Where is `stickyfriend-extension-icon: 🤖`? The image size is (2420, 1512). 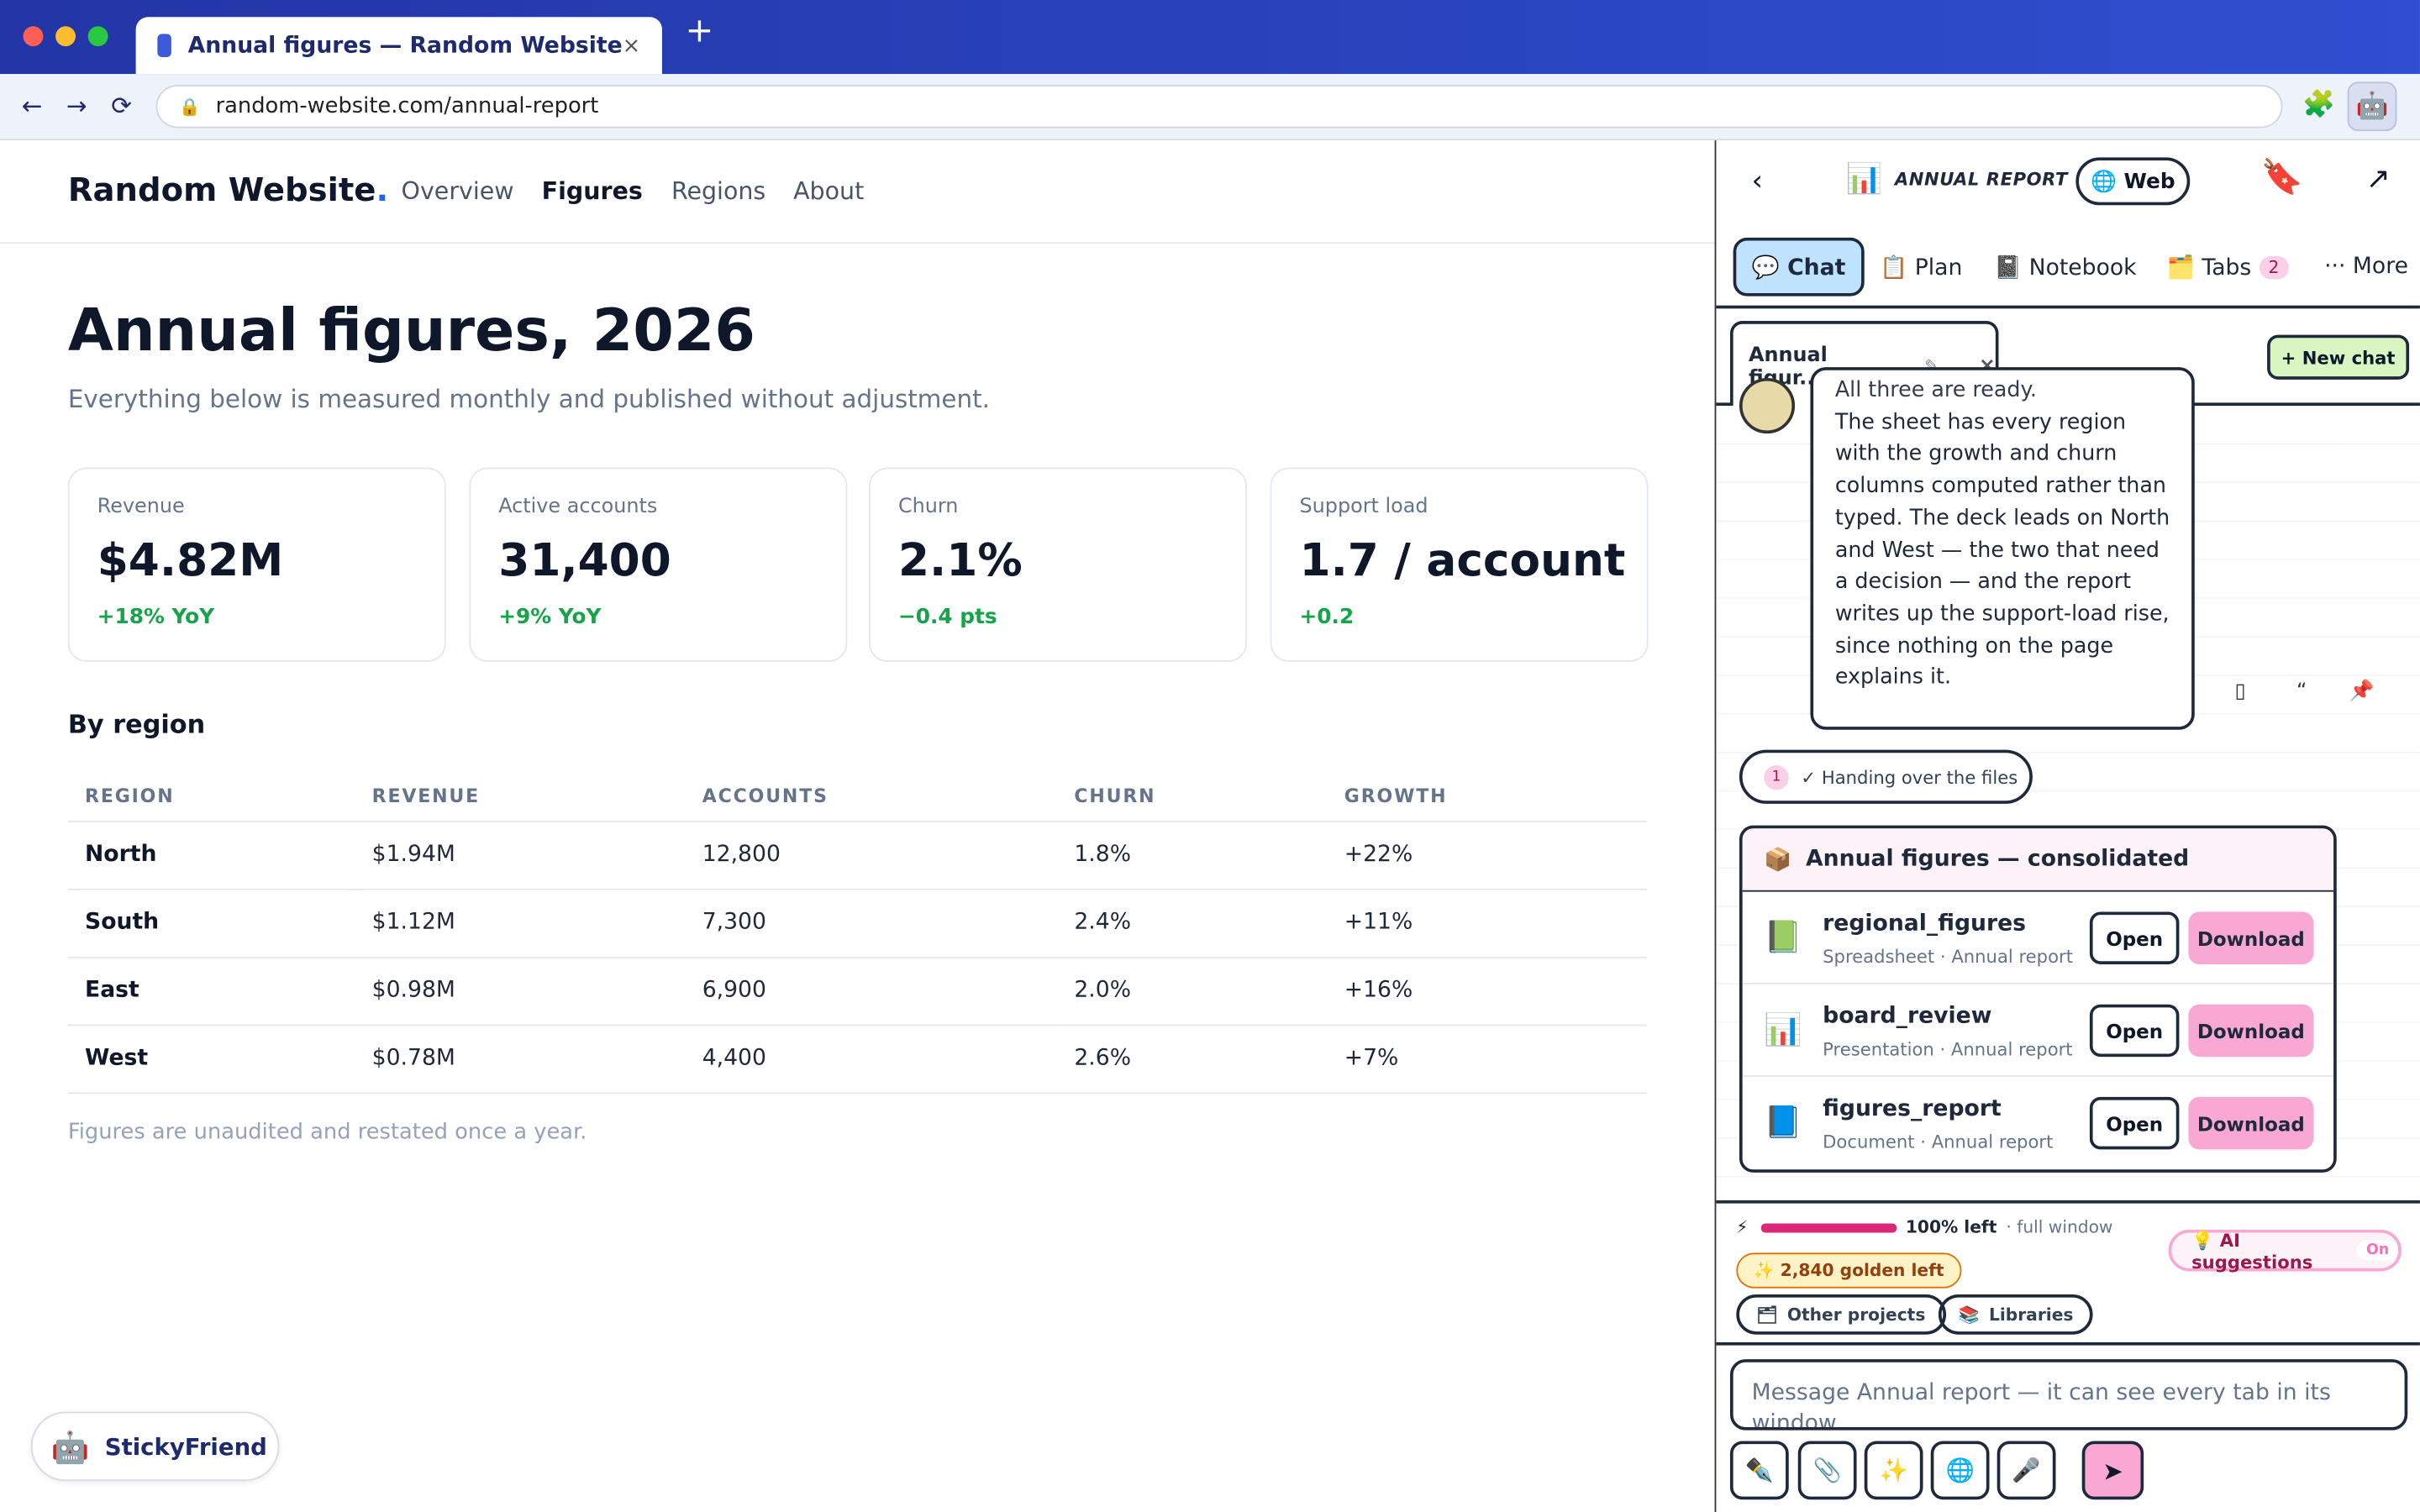 stickyfriend-extension-icon: 🤖 is located at coordinates (2372, 106).